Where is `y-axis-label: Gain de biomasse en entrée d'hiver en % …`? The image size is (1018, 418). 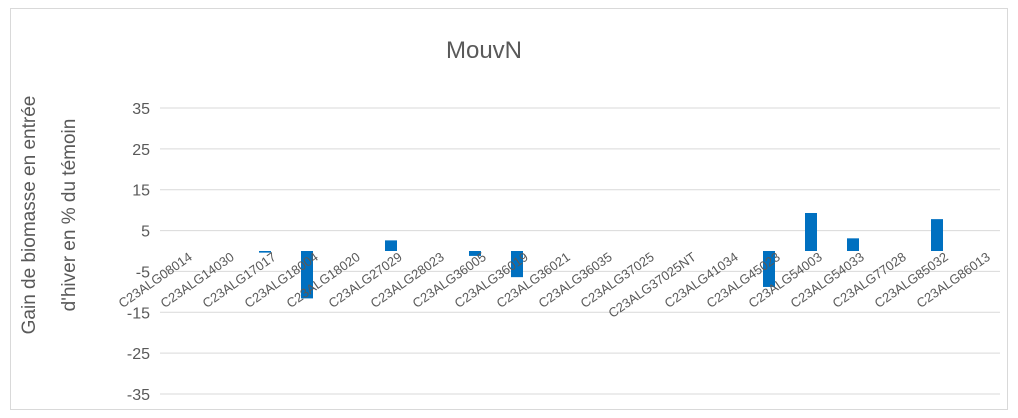
y-axis-label: Gain de biomasse en entrée d'hiver en % … is located at coordinates (49, 215).